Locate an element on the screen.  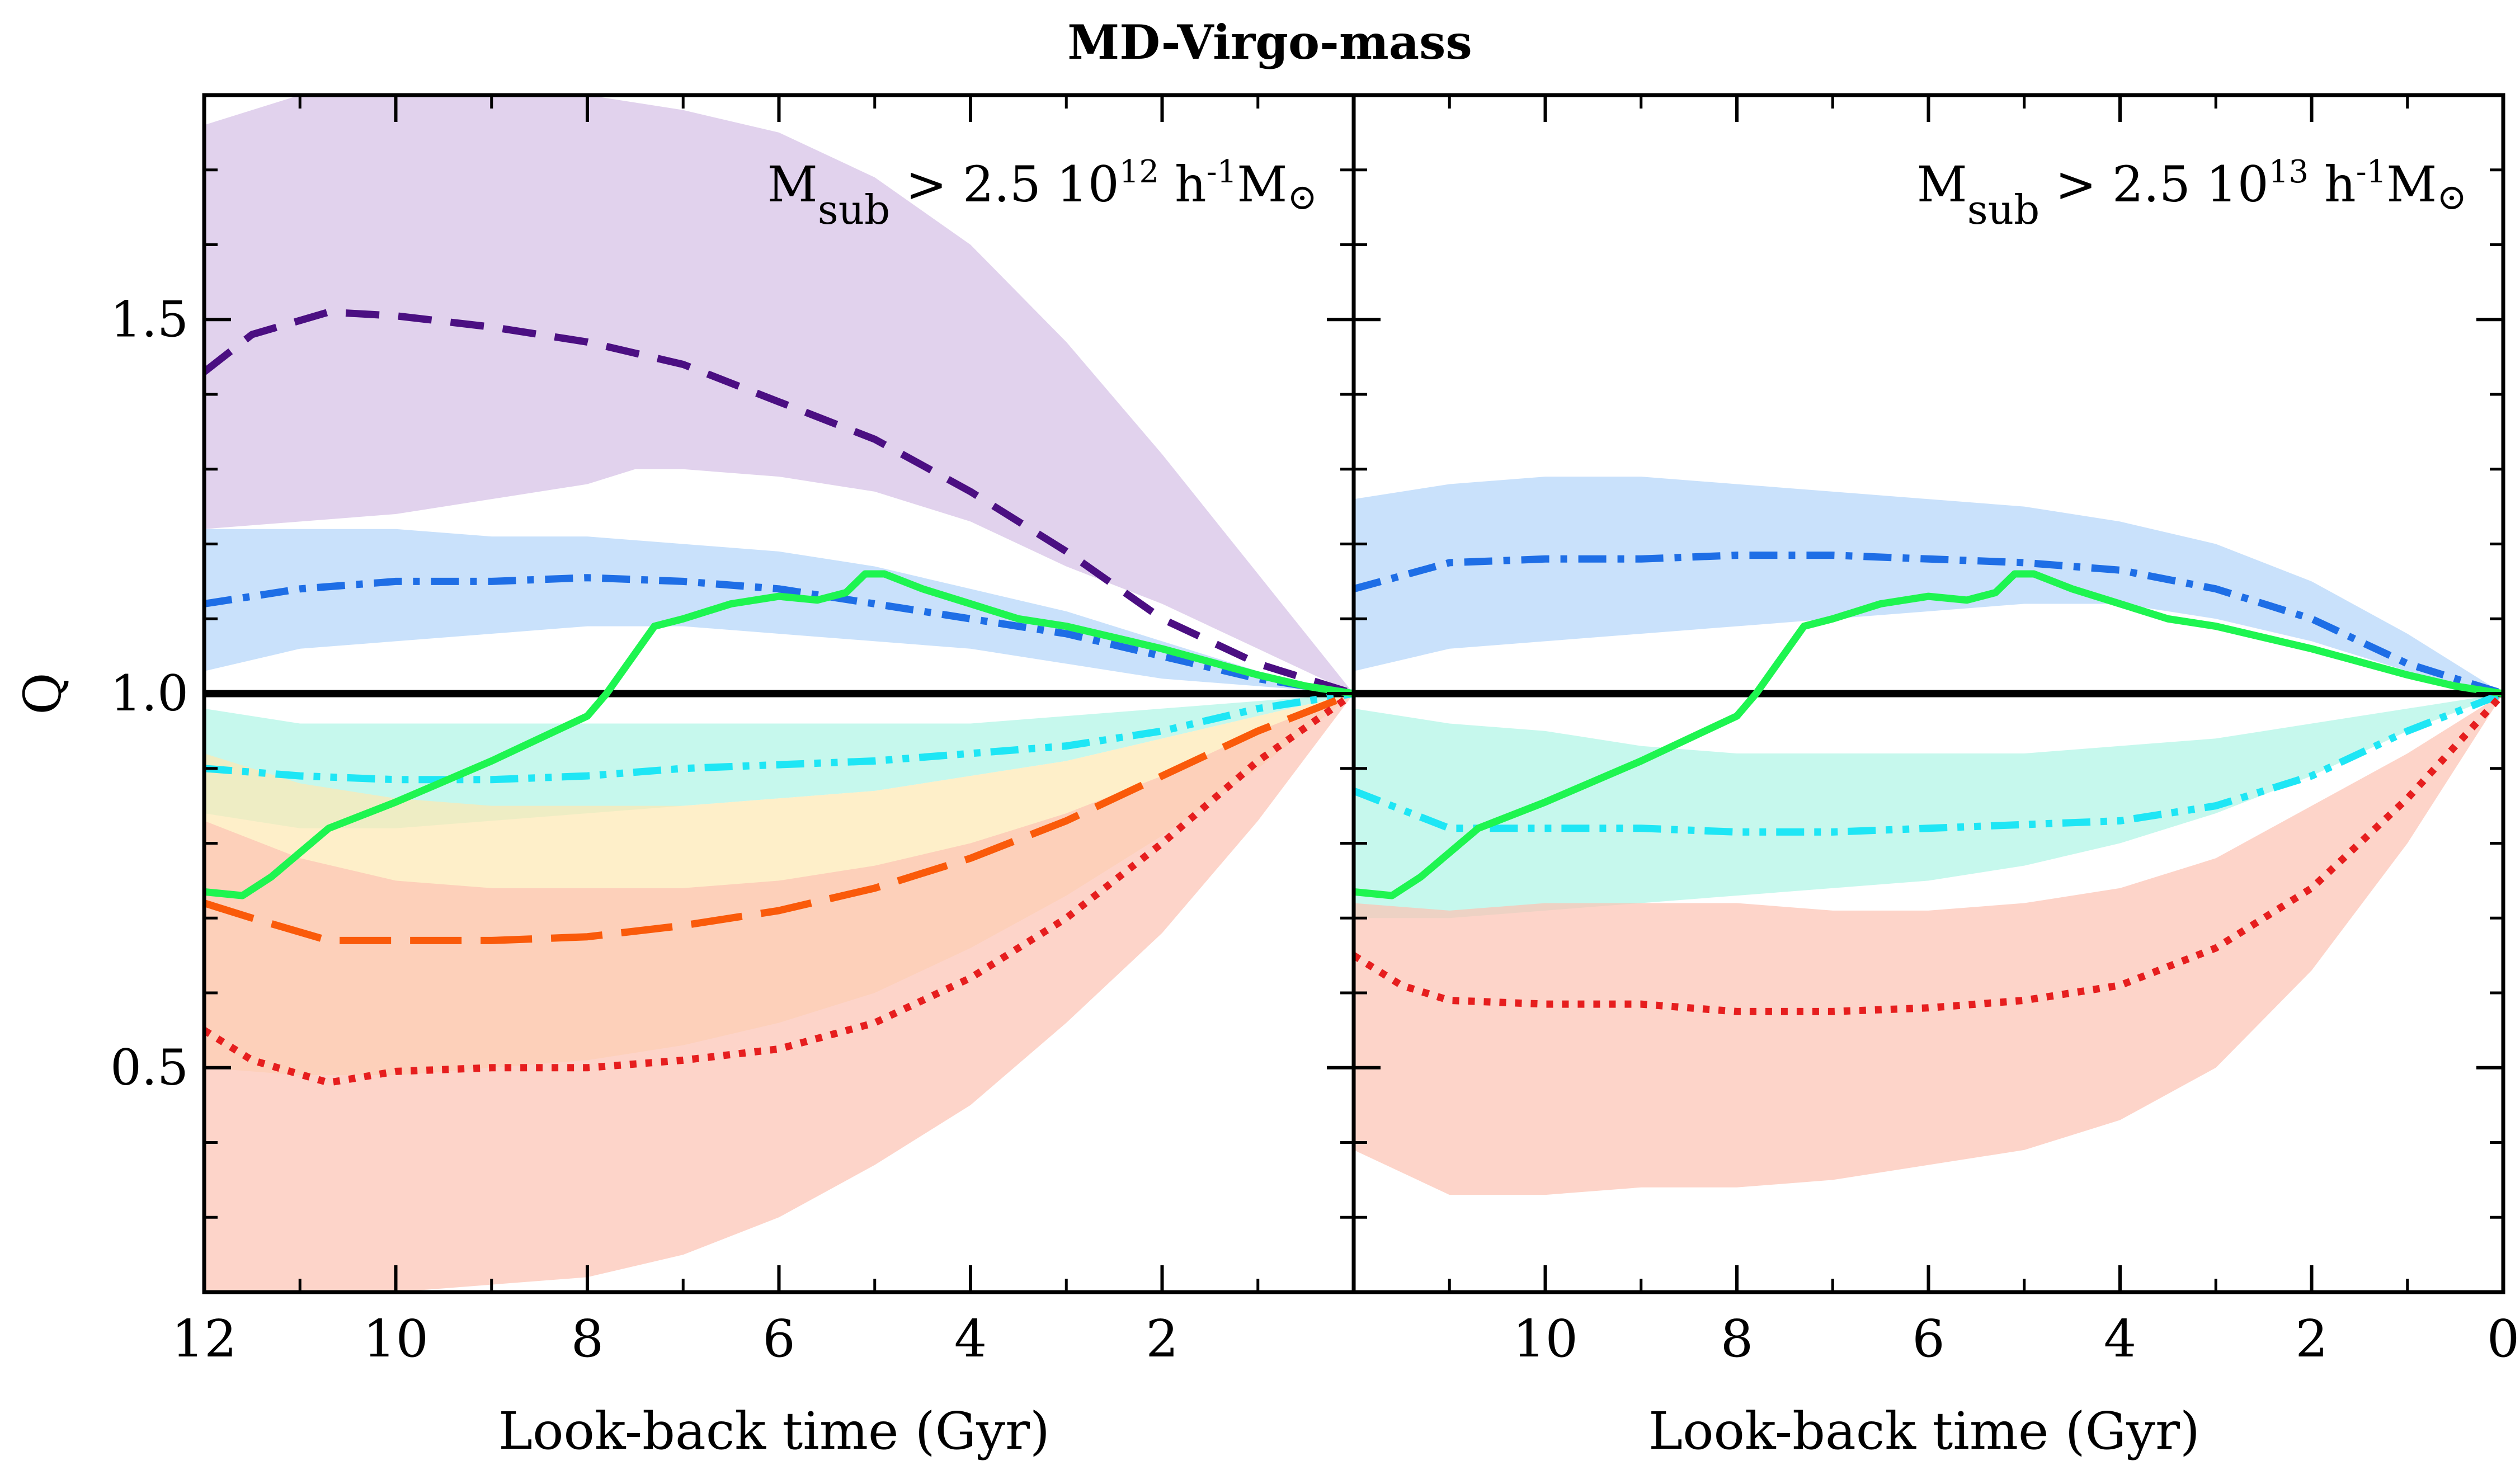
y-axis-label: Q is located at coordinates (43, 693).